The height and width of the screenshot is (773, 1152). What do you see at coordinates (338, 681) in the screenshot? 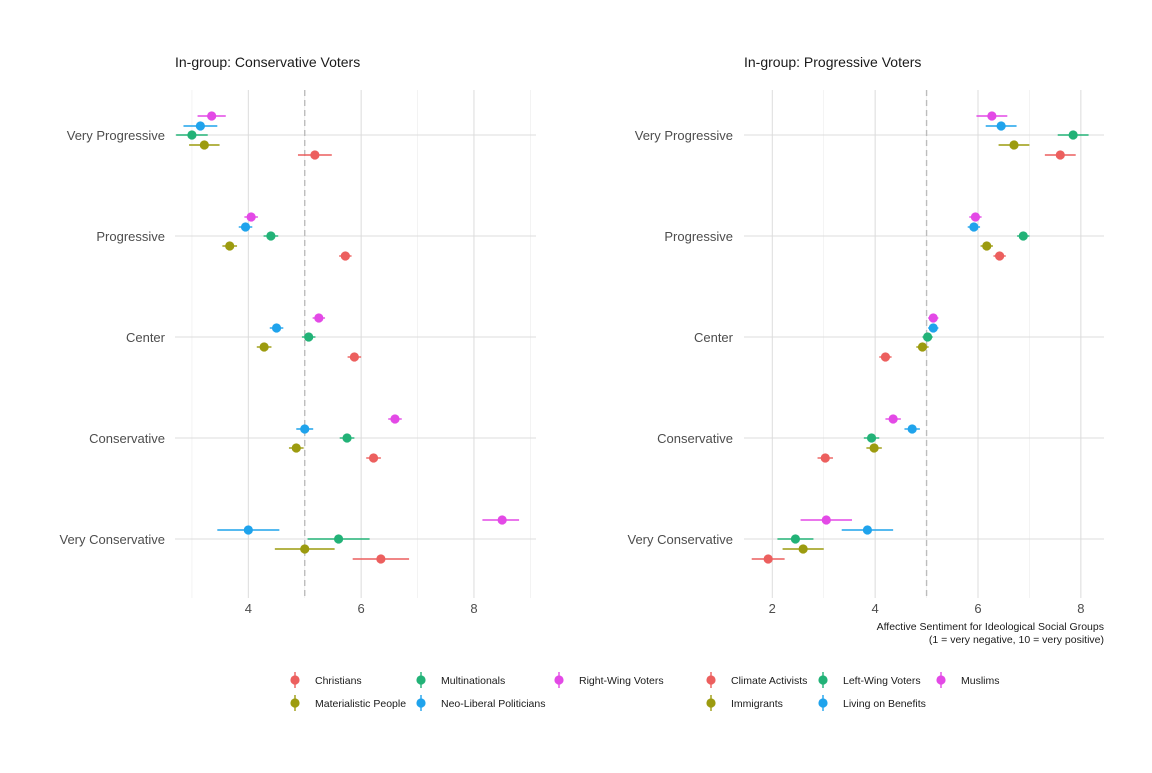
I see `legend-label: Christians` at bounding box center [338, 681].